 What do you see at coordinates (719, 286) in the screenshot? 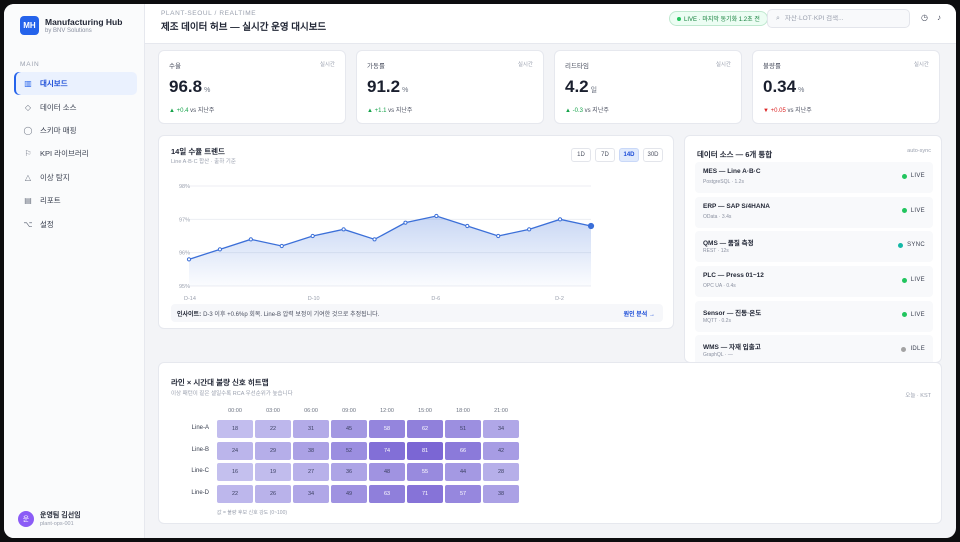
I see `source-meta: OPC UA · 0.4s` at bounding box center [719, 286].